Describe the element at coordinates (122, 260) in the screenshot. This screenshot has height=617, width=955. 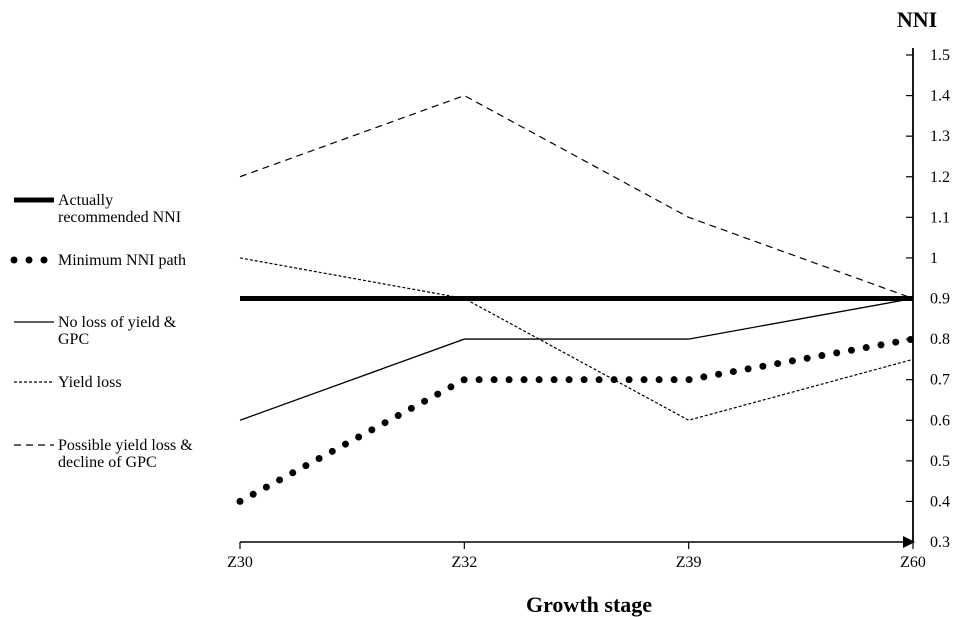
I see `legend-label: Minimum NNI path` at that location.